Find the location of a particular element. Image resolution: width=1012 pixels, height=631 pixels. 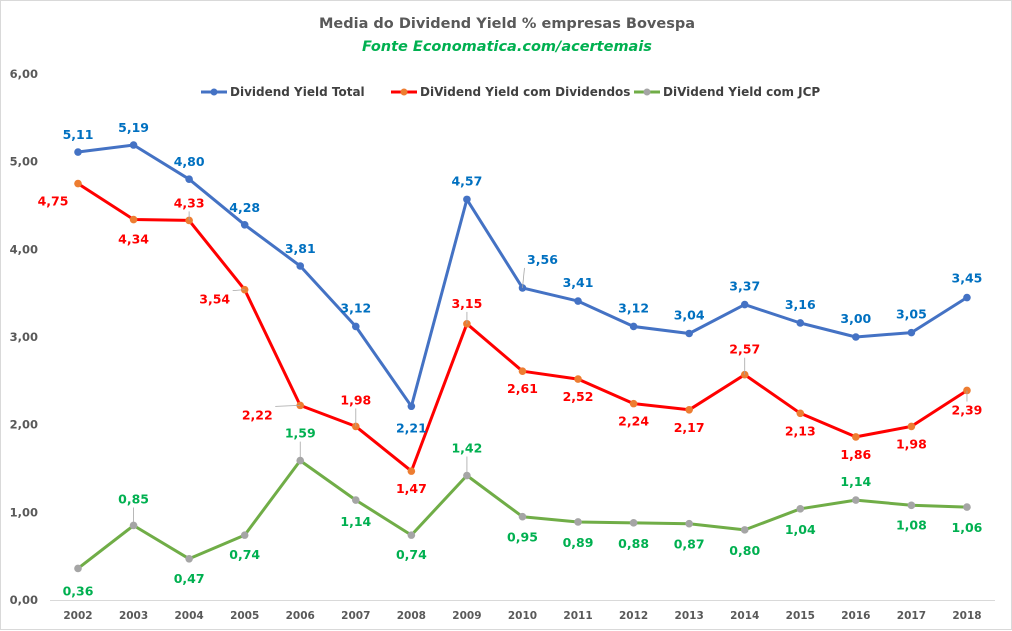

data-label: 3,81 is located at coordinates (300, 248).